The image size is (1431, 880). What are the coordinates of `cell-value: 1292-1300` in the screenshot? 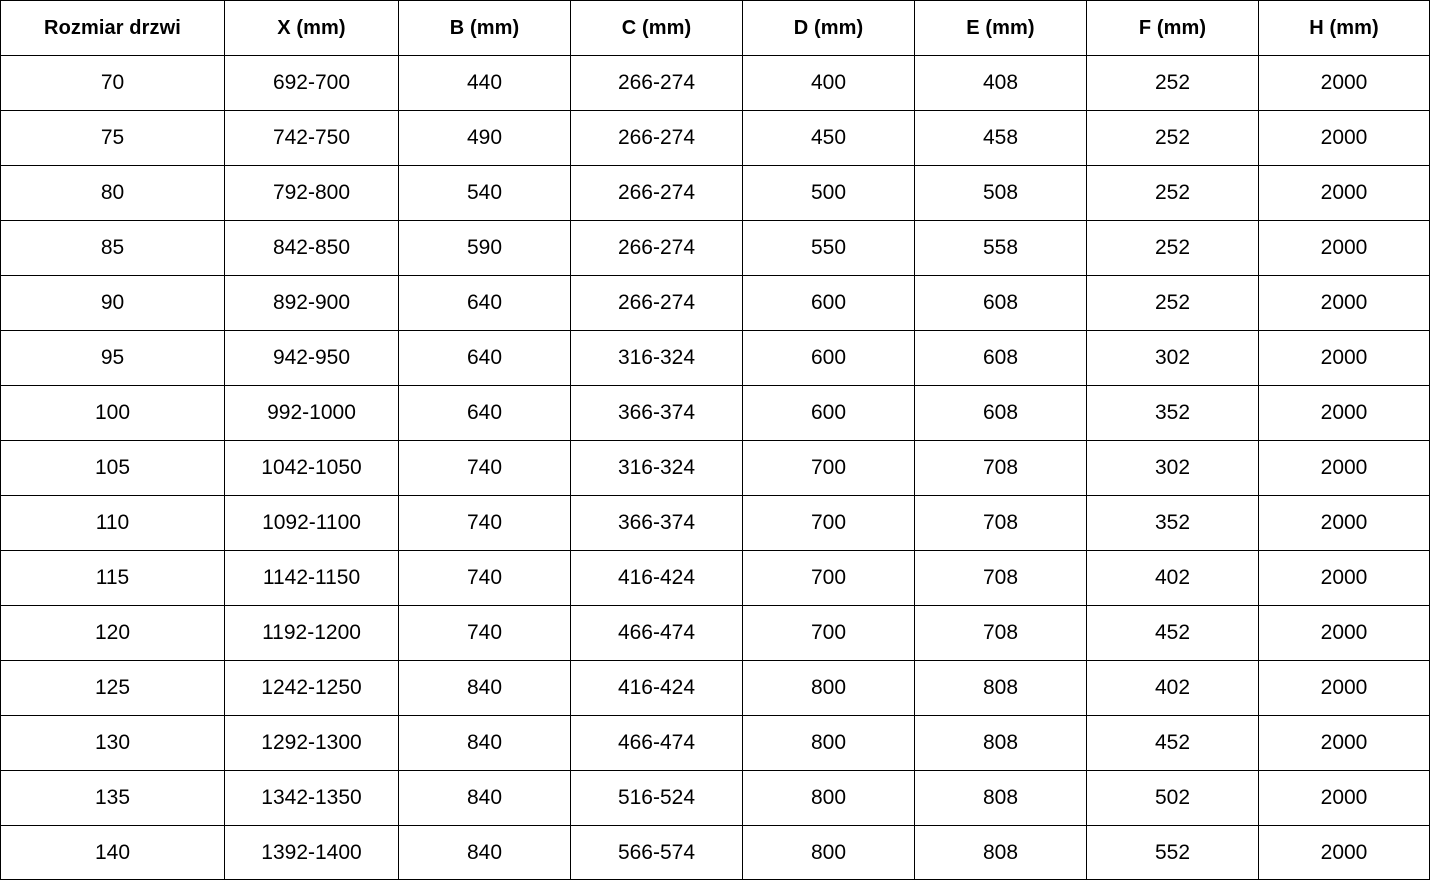 It's located at (311, 743).